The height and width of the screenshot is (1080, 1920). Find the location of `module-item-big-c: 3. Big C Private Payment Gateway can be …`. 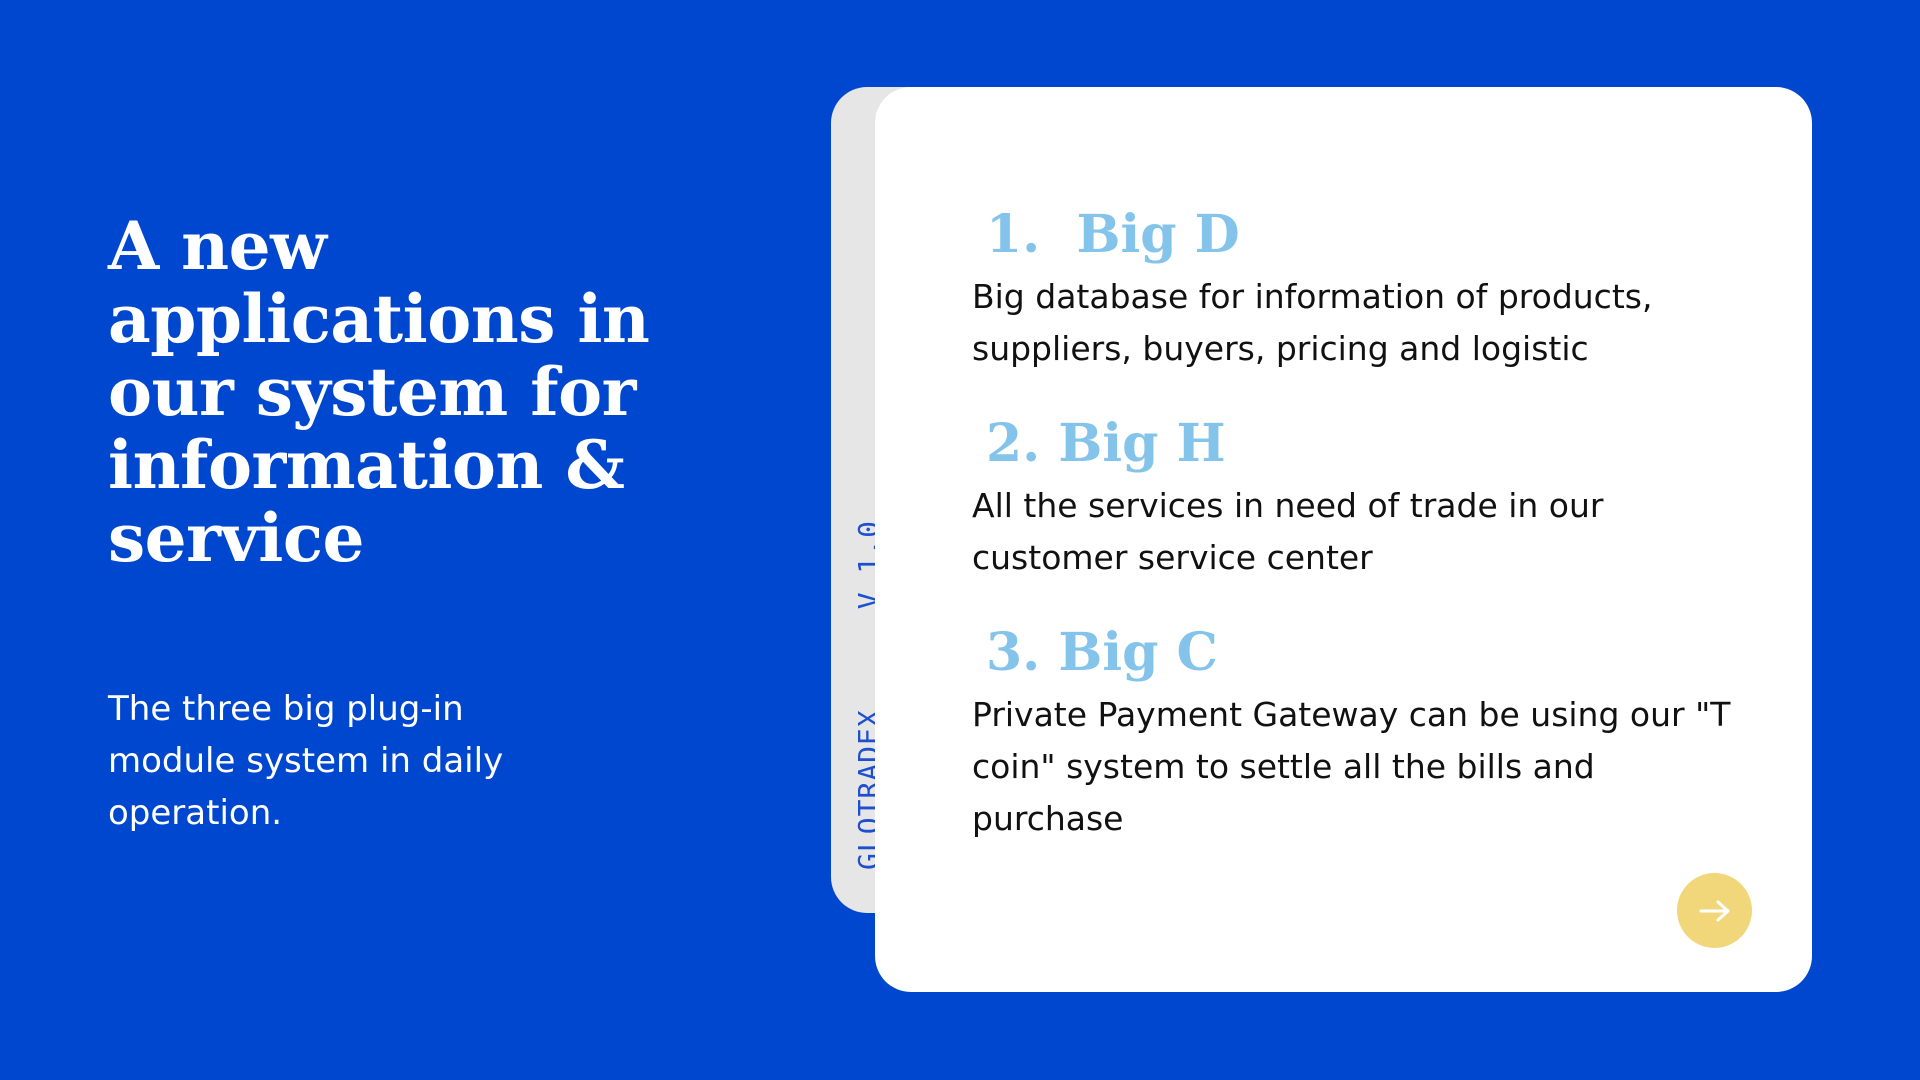

module-item-big-c: 3. Big C Private Payment Gateway can be … is located at coordinates (1352, 734).